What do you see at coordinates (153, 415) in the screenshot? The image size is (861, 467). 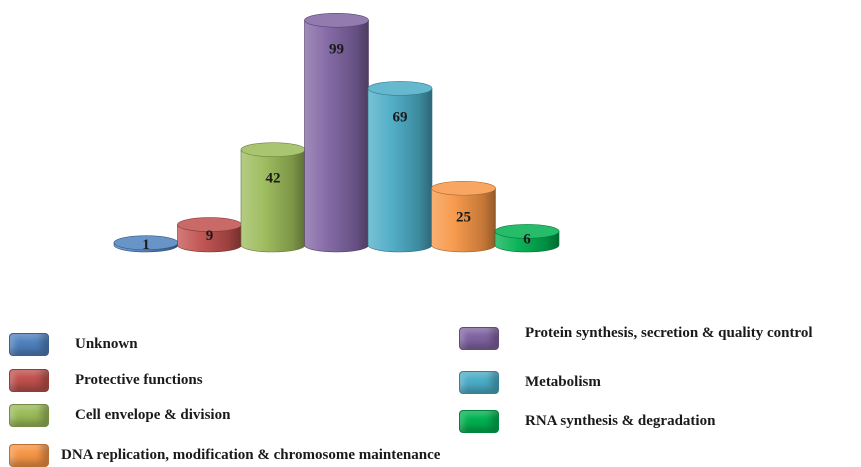 I see `legend-label-cell-envelope: Cell envelope & division` at bounding box center [153, 415].